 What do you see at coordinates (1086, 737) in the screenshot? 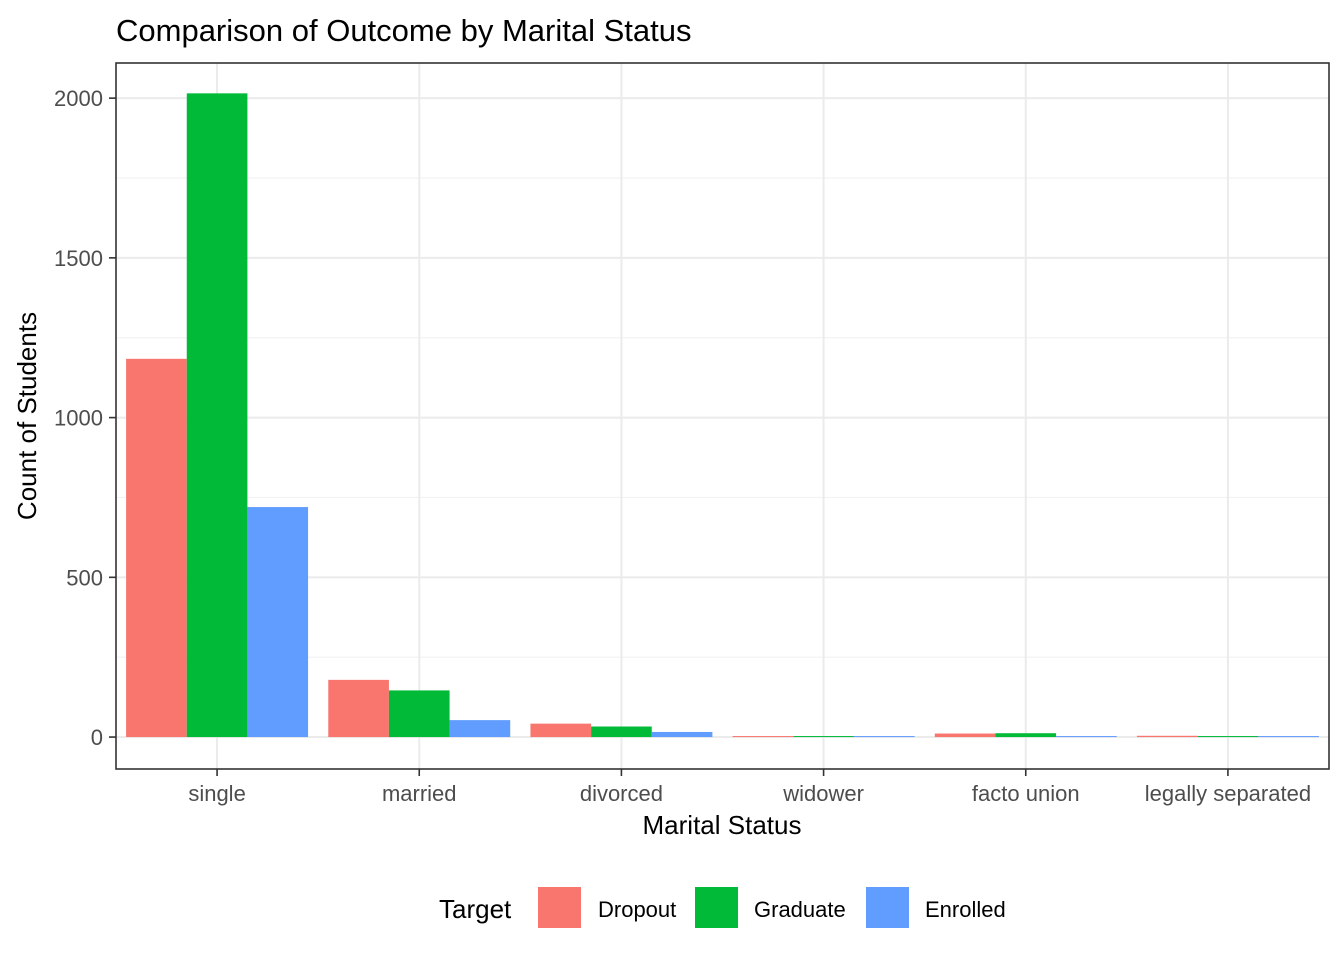
I see `bar-enrolled-facto-union` at bounding box center [1086, 737].